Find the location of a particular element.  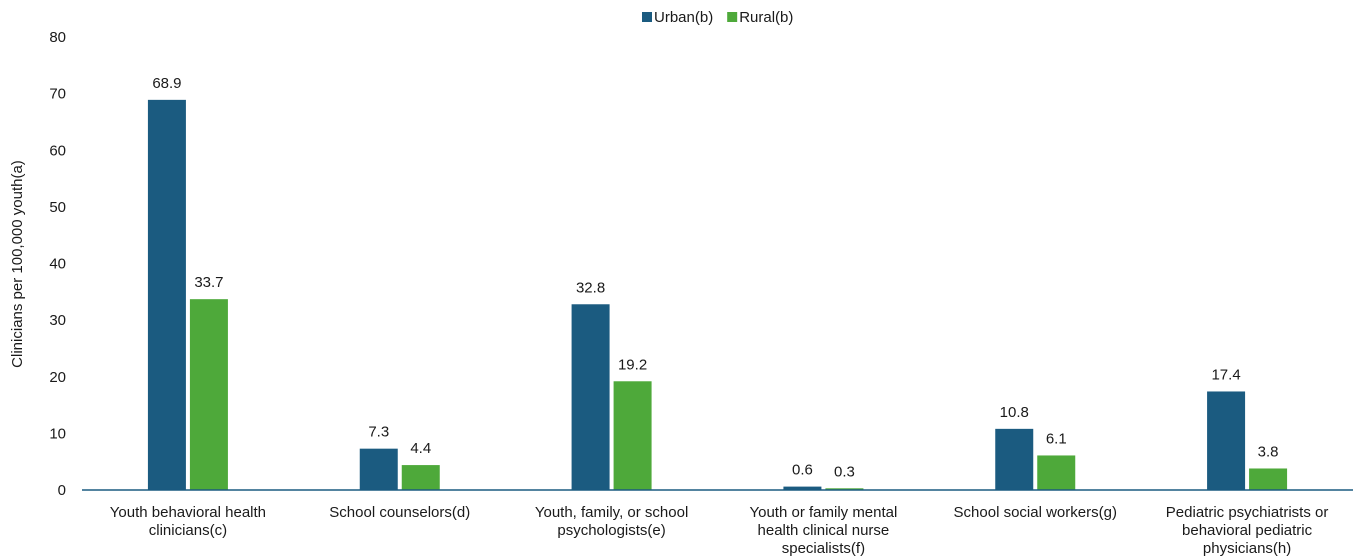

y-tick-label: 60 is located at coordinates (57, 150).